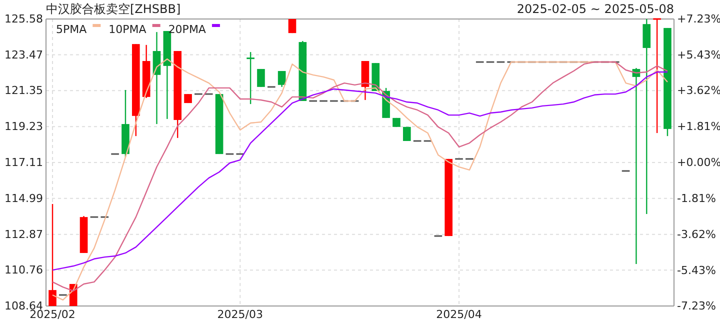 Image resolution: width=720 pixels, height=320 pixels. I want to click on legend-label: 5PMA, so click(72, 29).